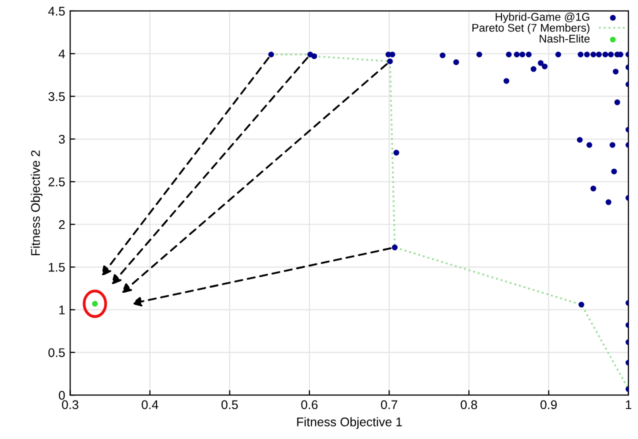 The image size is (638, 439). What do you see at coordinates (56, 182) in the screenshot?
I see `y-tick-label: 2.5` at bounding box center [56, 182].